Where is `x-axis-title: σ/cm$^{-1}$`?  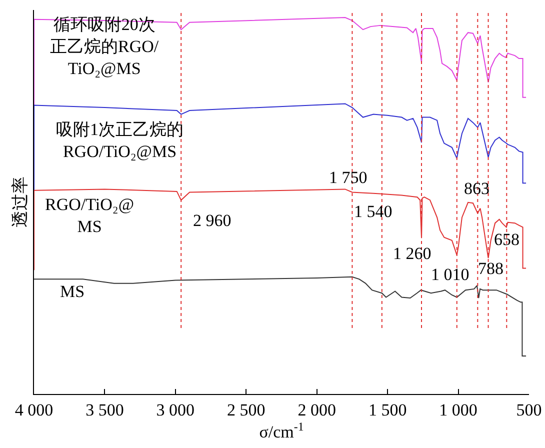 x-axis-title: σ/cm$^{-1}$ is located at coordinates (281, 430).